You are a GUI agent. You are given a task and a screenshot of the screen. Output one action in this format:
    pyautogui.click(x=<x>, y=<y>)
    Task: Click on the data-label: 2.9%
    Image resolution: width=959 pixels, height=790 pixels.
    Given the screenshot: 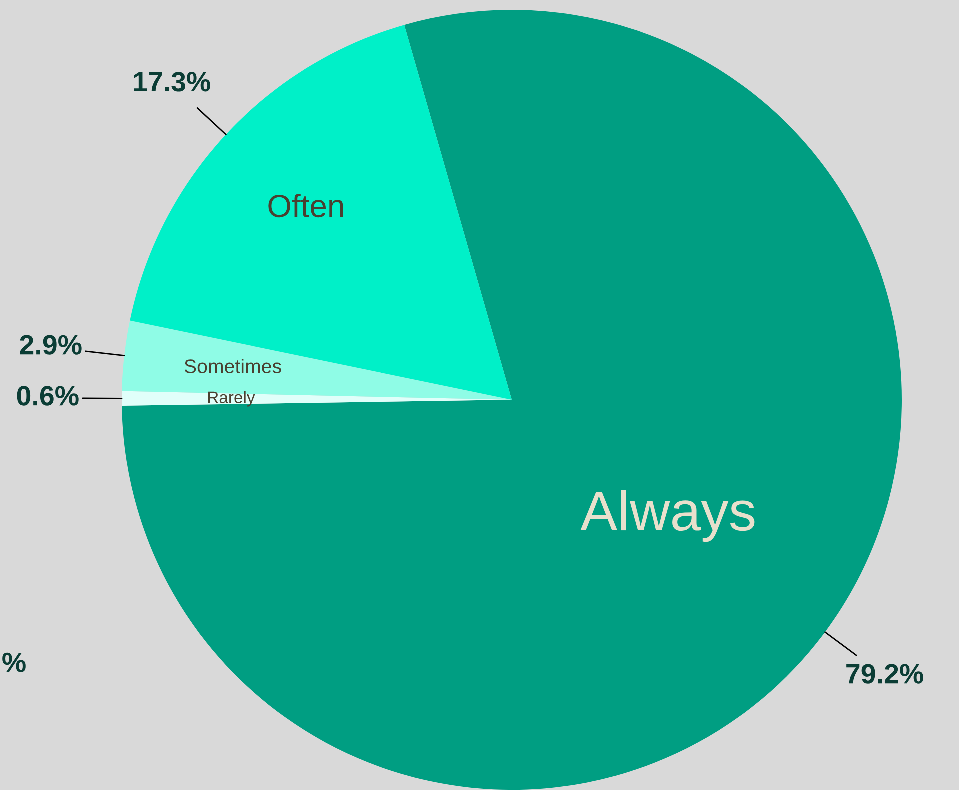 What is the action you would take?
    pyautogui.click(x=51, y=345)
    